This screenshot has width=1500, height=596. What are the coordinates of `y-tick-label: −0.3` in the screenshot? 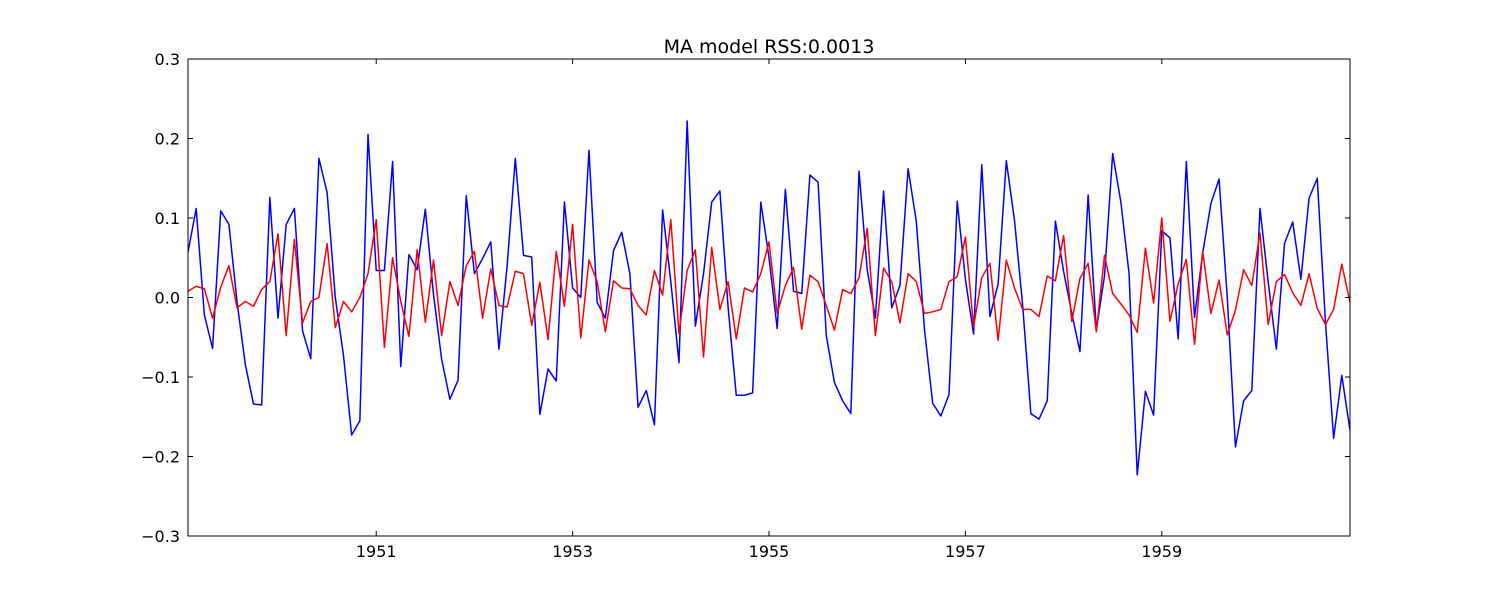 It's located at (160, 536).